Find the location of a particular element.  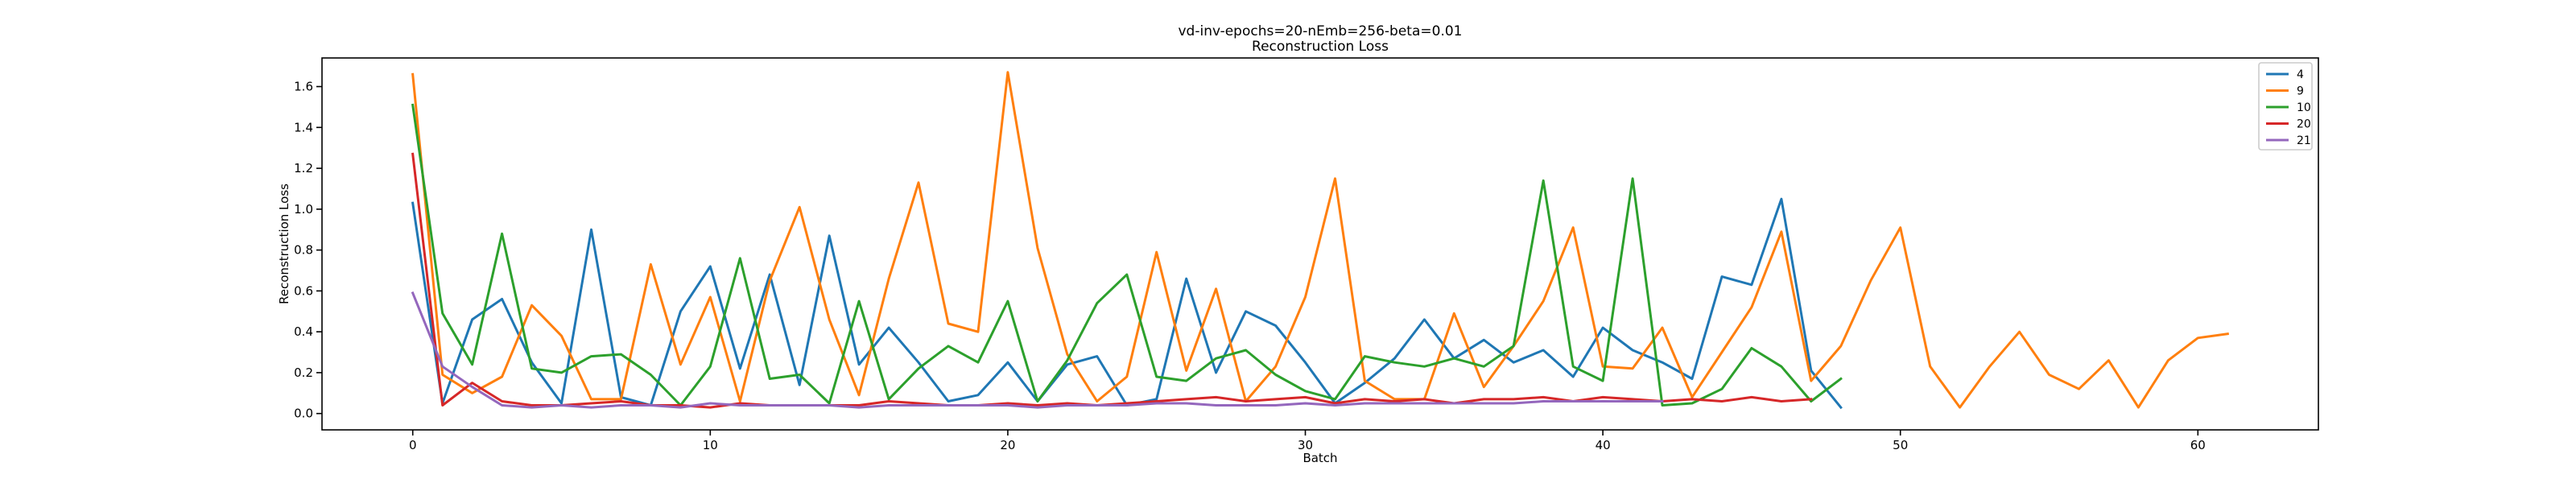

x-tick-label: 60 is located at coordinates (2198, 445).